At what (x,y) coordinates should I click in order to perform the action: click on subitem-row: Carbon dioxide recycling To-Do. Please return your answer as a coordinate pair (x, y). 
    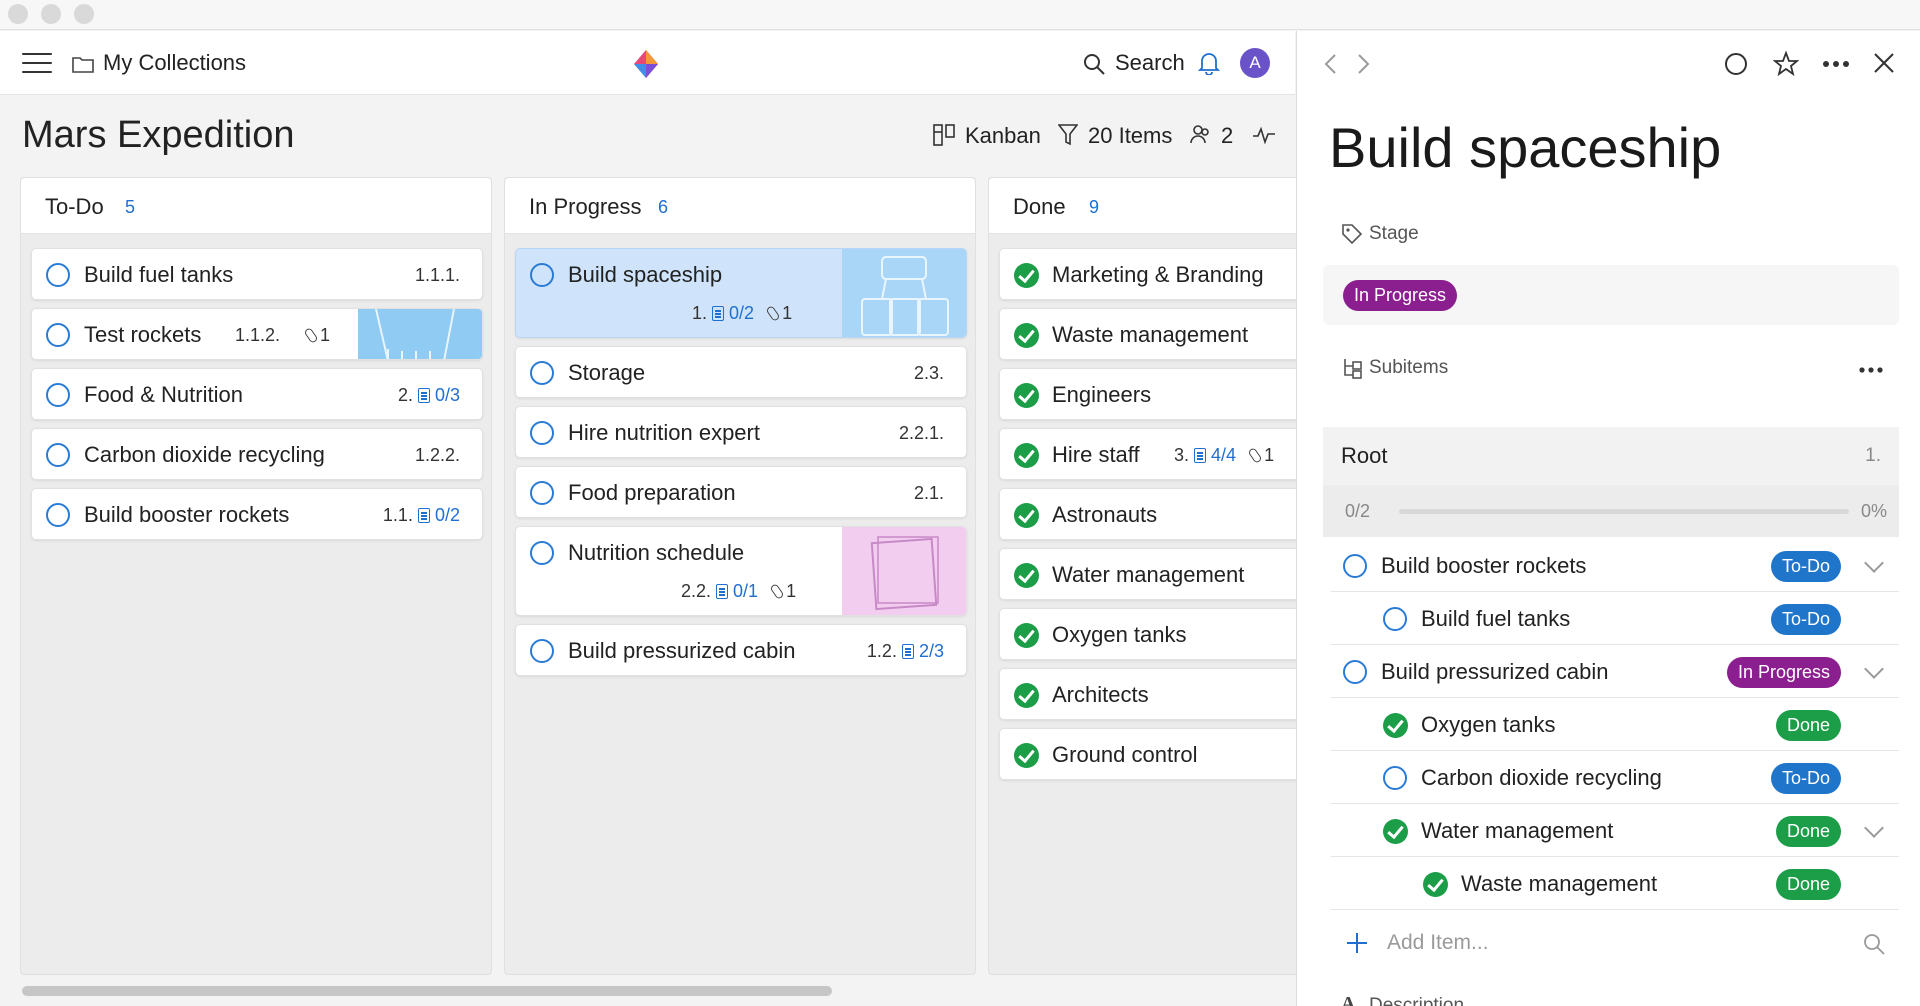
    Looking at the image, I should click on (1615, 777).